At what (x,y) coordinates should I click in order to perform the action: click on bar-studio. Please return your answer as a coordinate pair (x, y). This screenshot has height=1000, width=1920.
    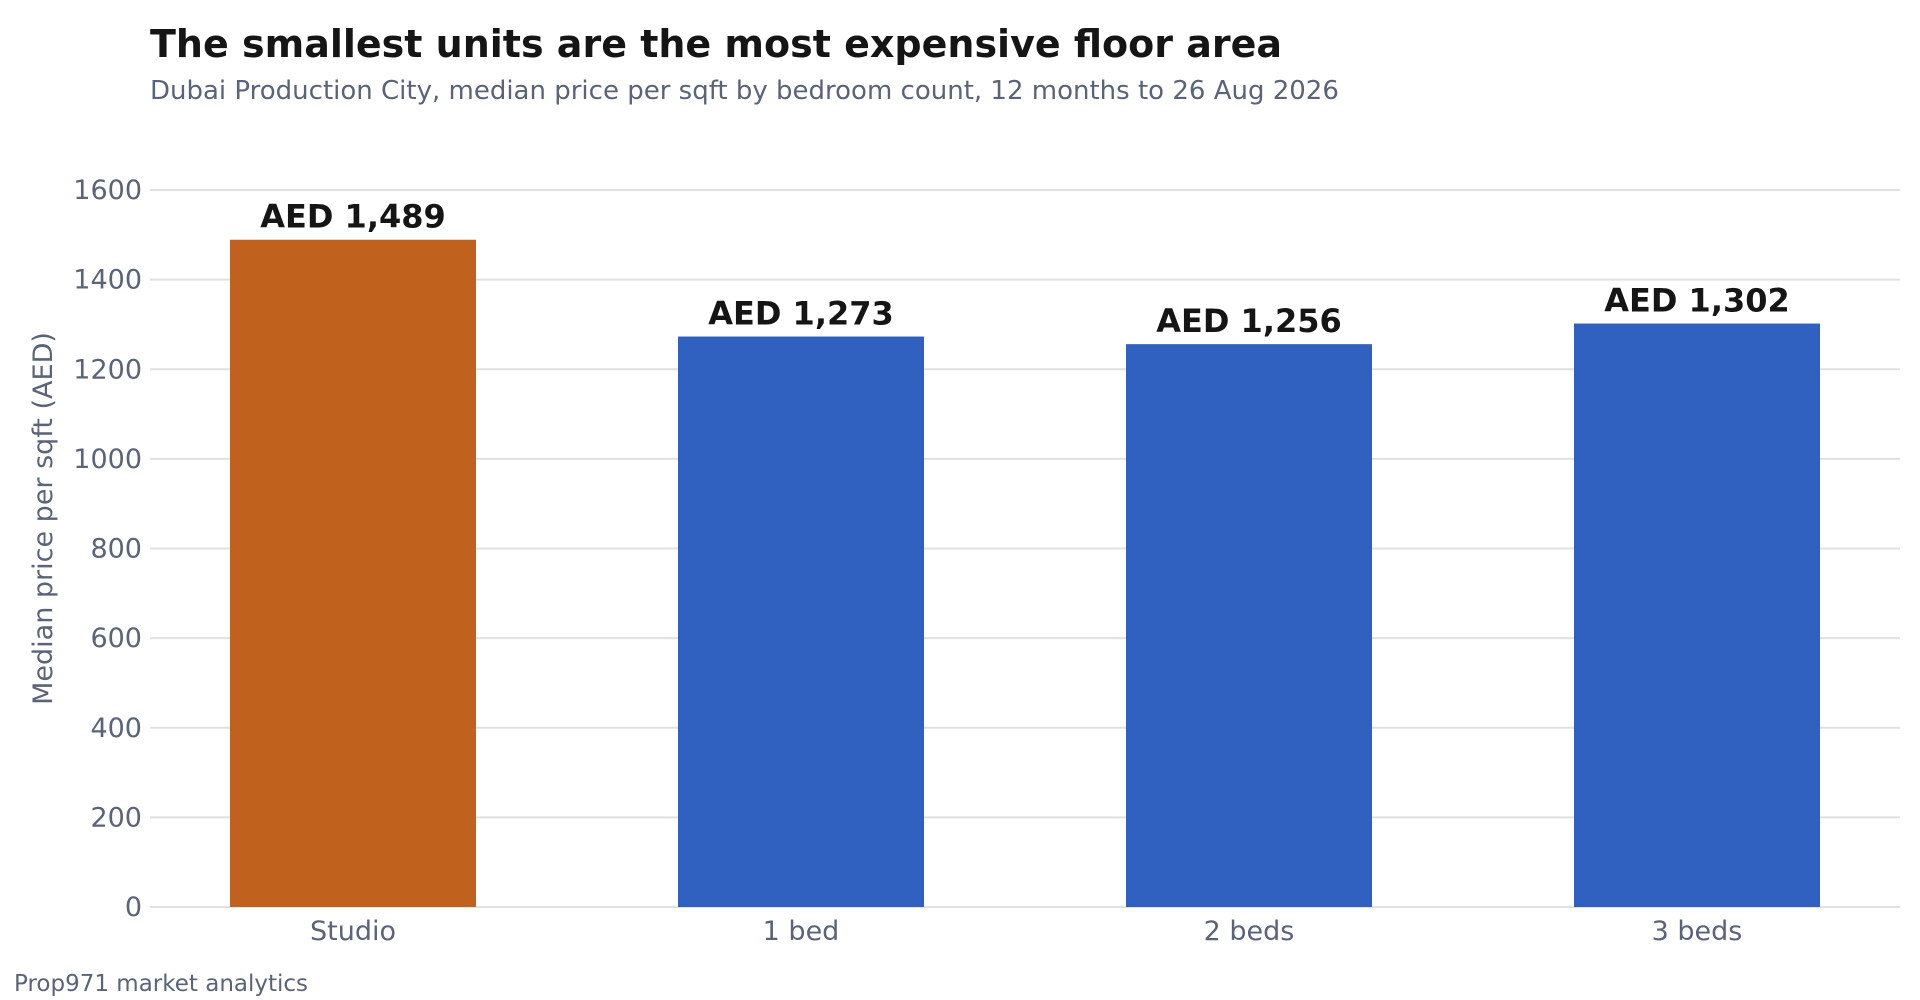
    Looking at the image, I should click on (353, 573).